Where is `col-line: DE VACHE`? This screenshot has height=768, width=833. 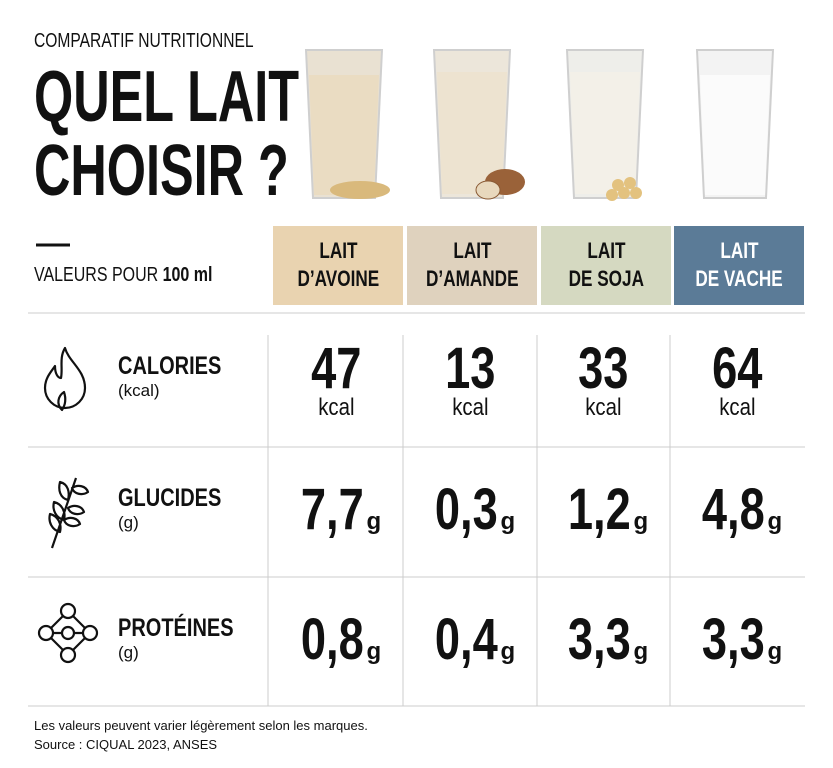
col-line: DE VACHE is located at coordinates (739, 278).